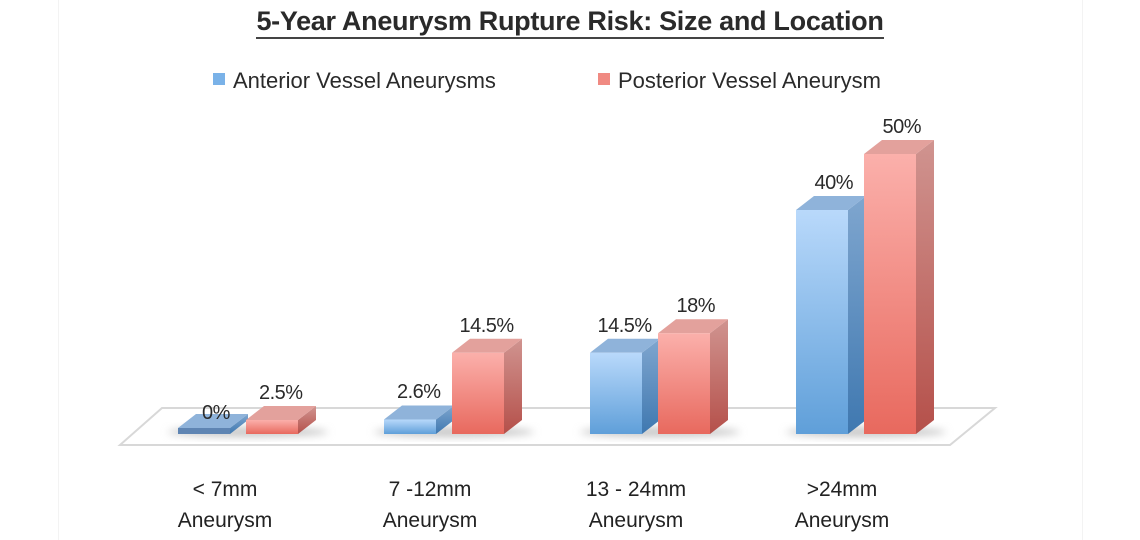 This screenshot has width=1140, height=540. I want to click on legend-item-posterior: Posterior Vessel Aneurysm, so click(739, 81).